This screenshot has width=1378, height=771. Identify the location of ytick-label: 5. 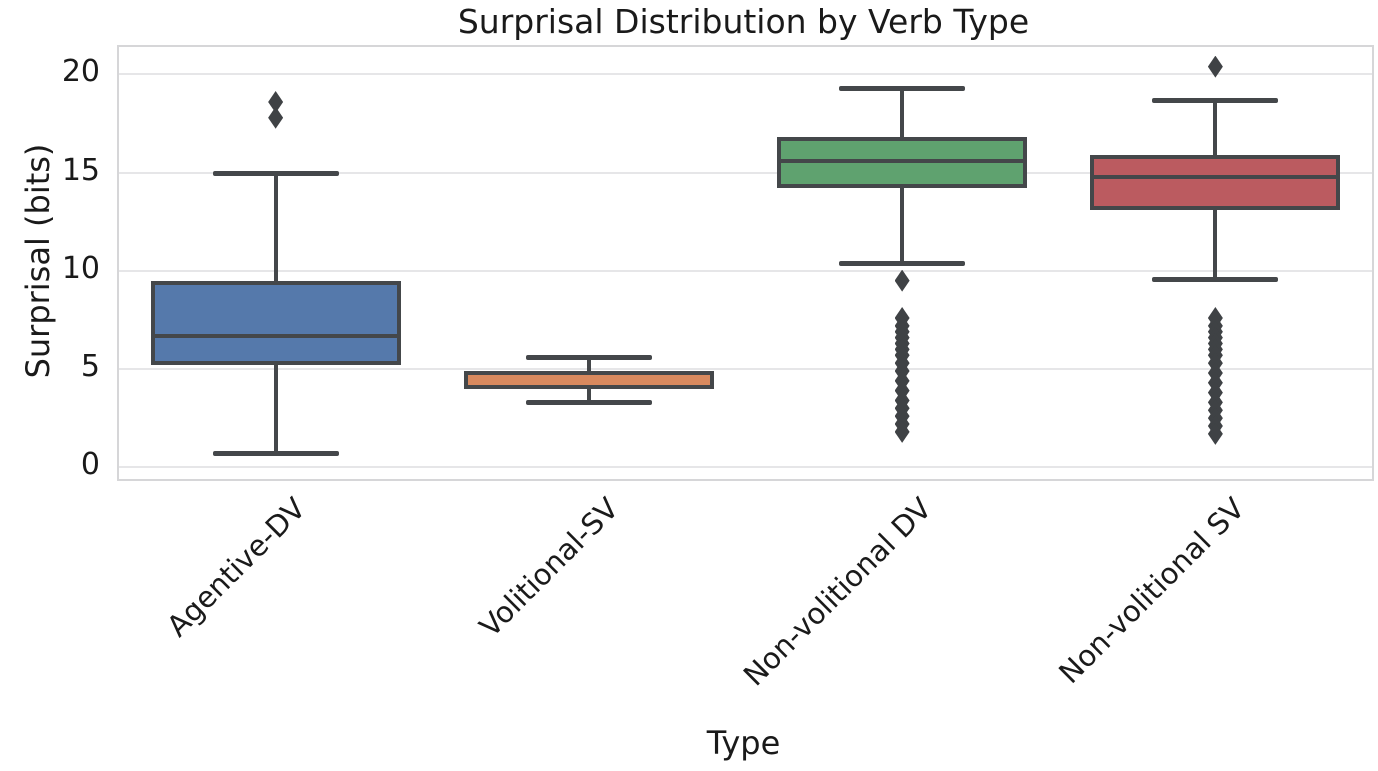
(90, 367).